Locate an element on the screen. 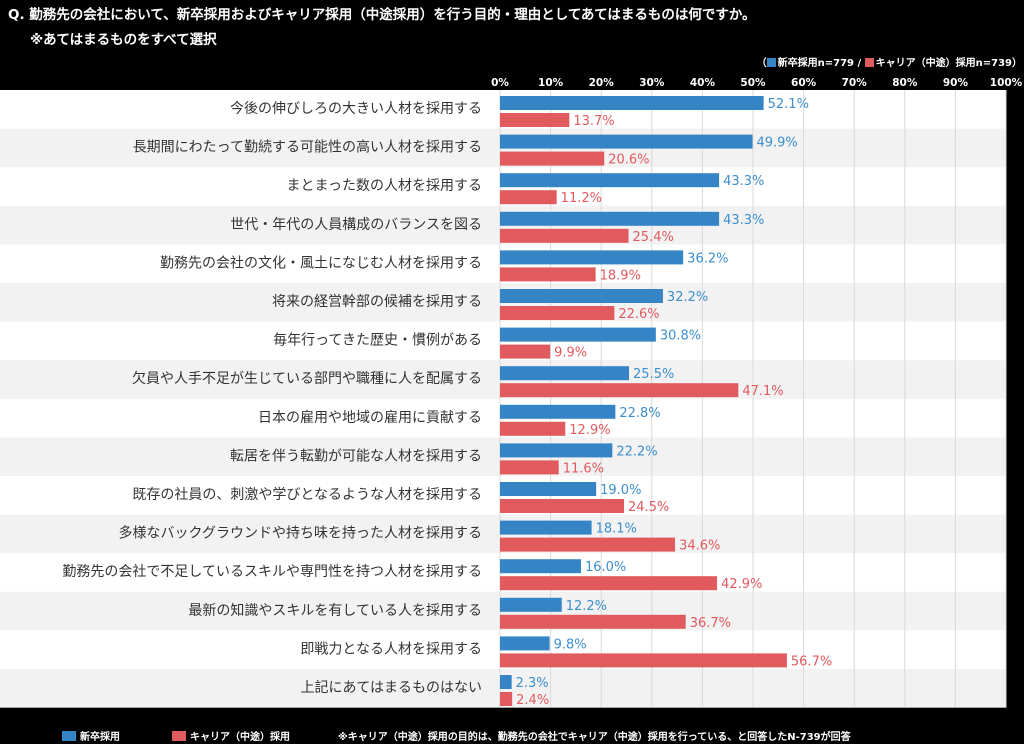 This screenshot has width=1024, height=744. data-label: 9.8% is located at coordinates (570, 644).